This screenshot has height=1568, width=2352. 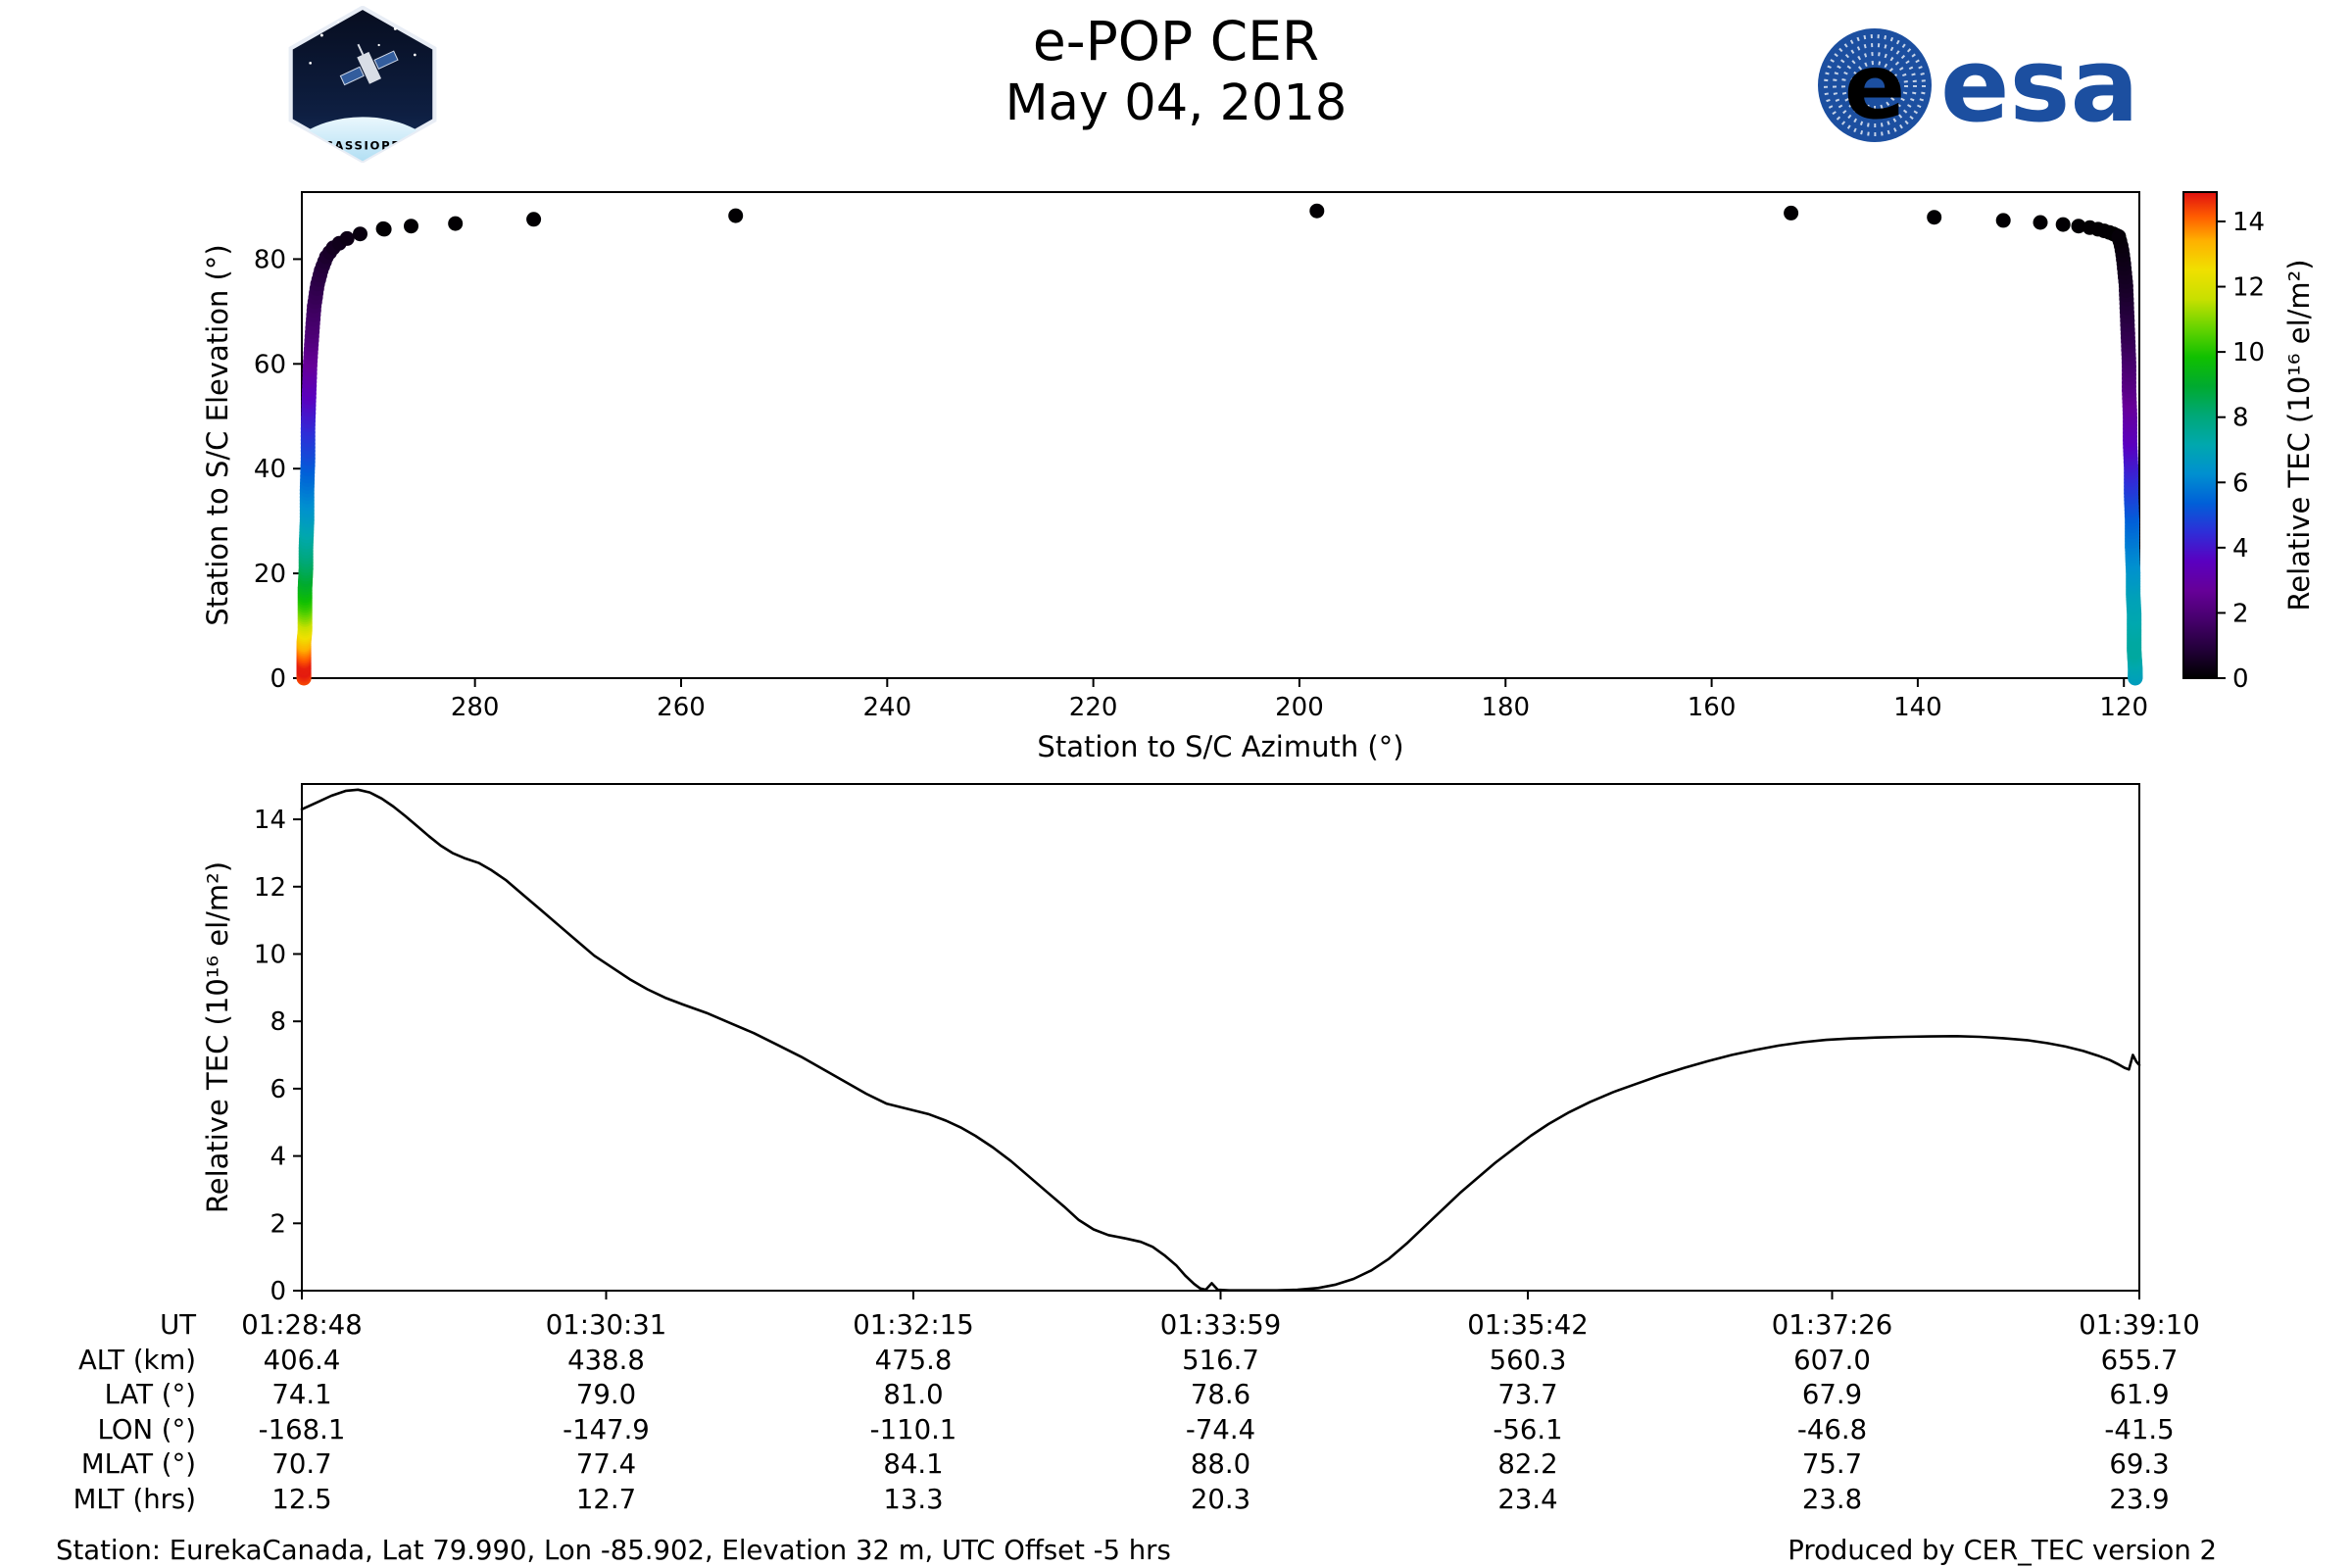 I want to click on ephemeris-cell: 74.1, so click(x=301, y=1395).